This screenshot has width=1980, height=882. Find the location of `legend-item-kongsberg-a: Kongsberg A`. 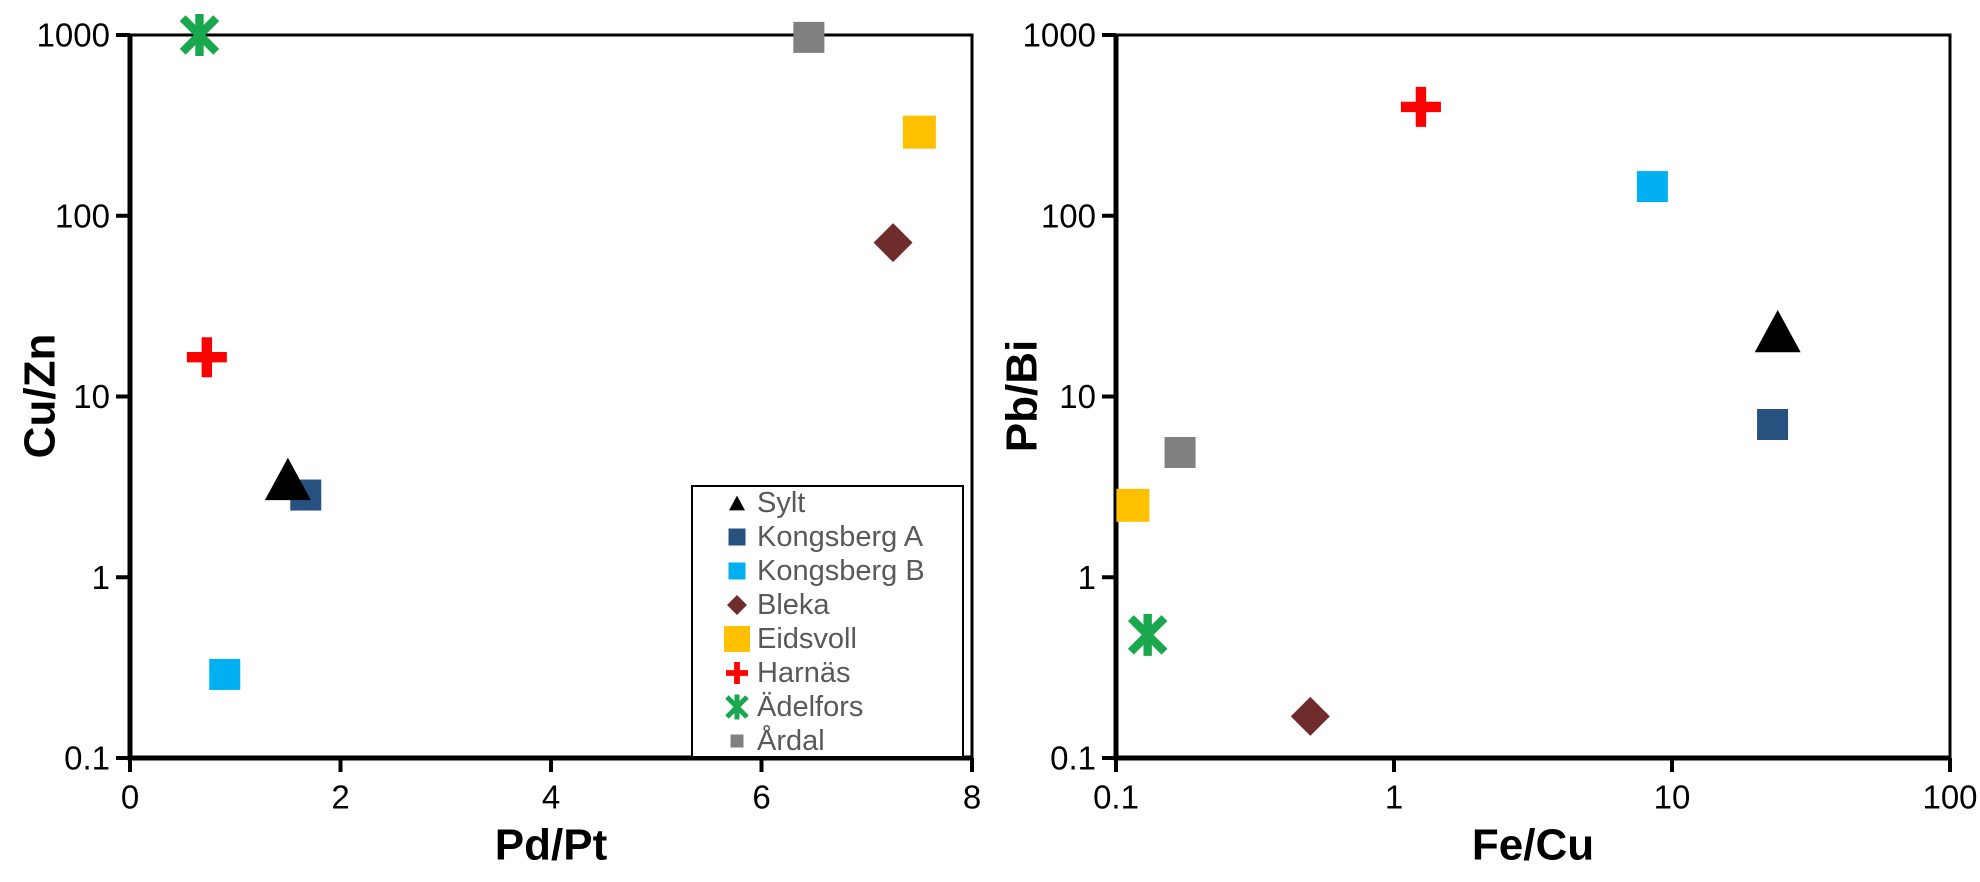

legend-item-kongsberg-a: Kongsberg A is located at coordinates (826, 537).